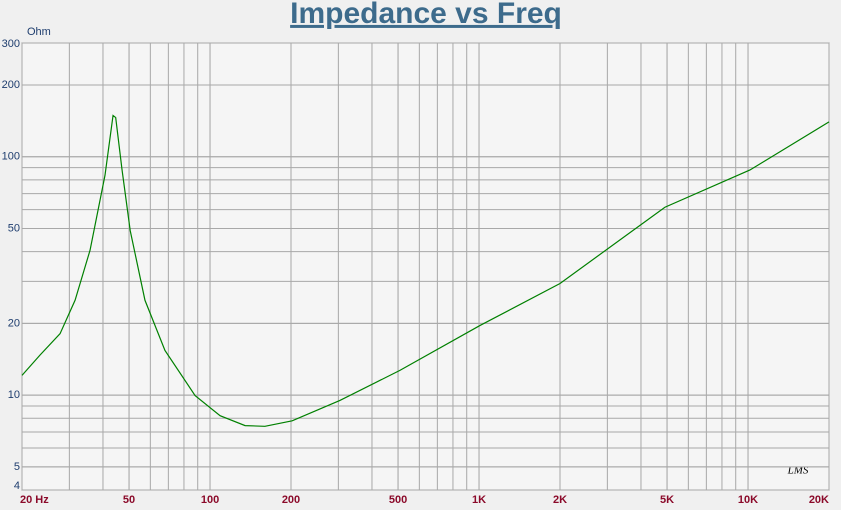 The image size is (841, 510). What do you see at coordinates (14, 395) in the screenshot?
I see `y-tick-label: 10` at bounding box center [14, 395].